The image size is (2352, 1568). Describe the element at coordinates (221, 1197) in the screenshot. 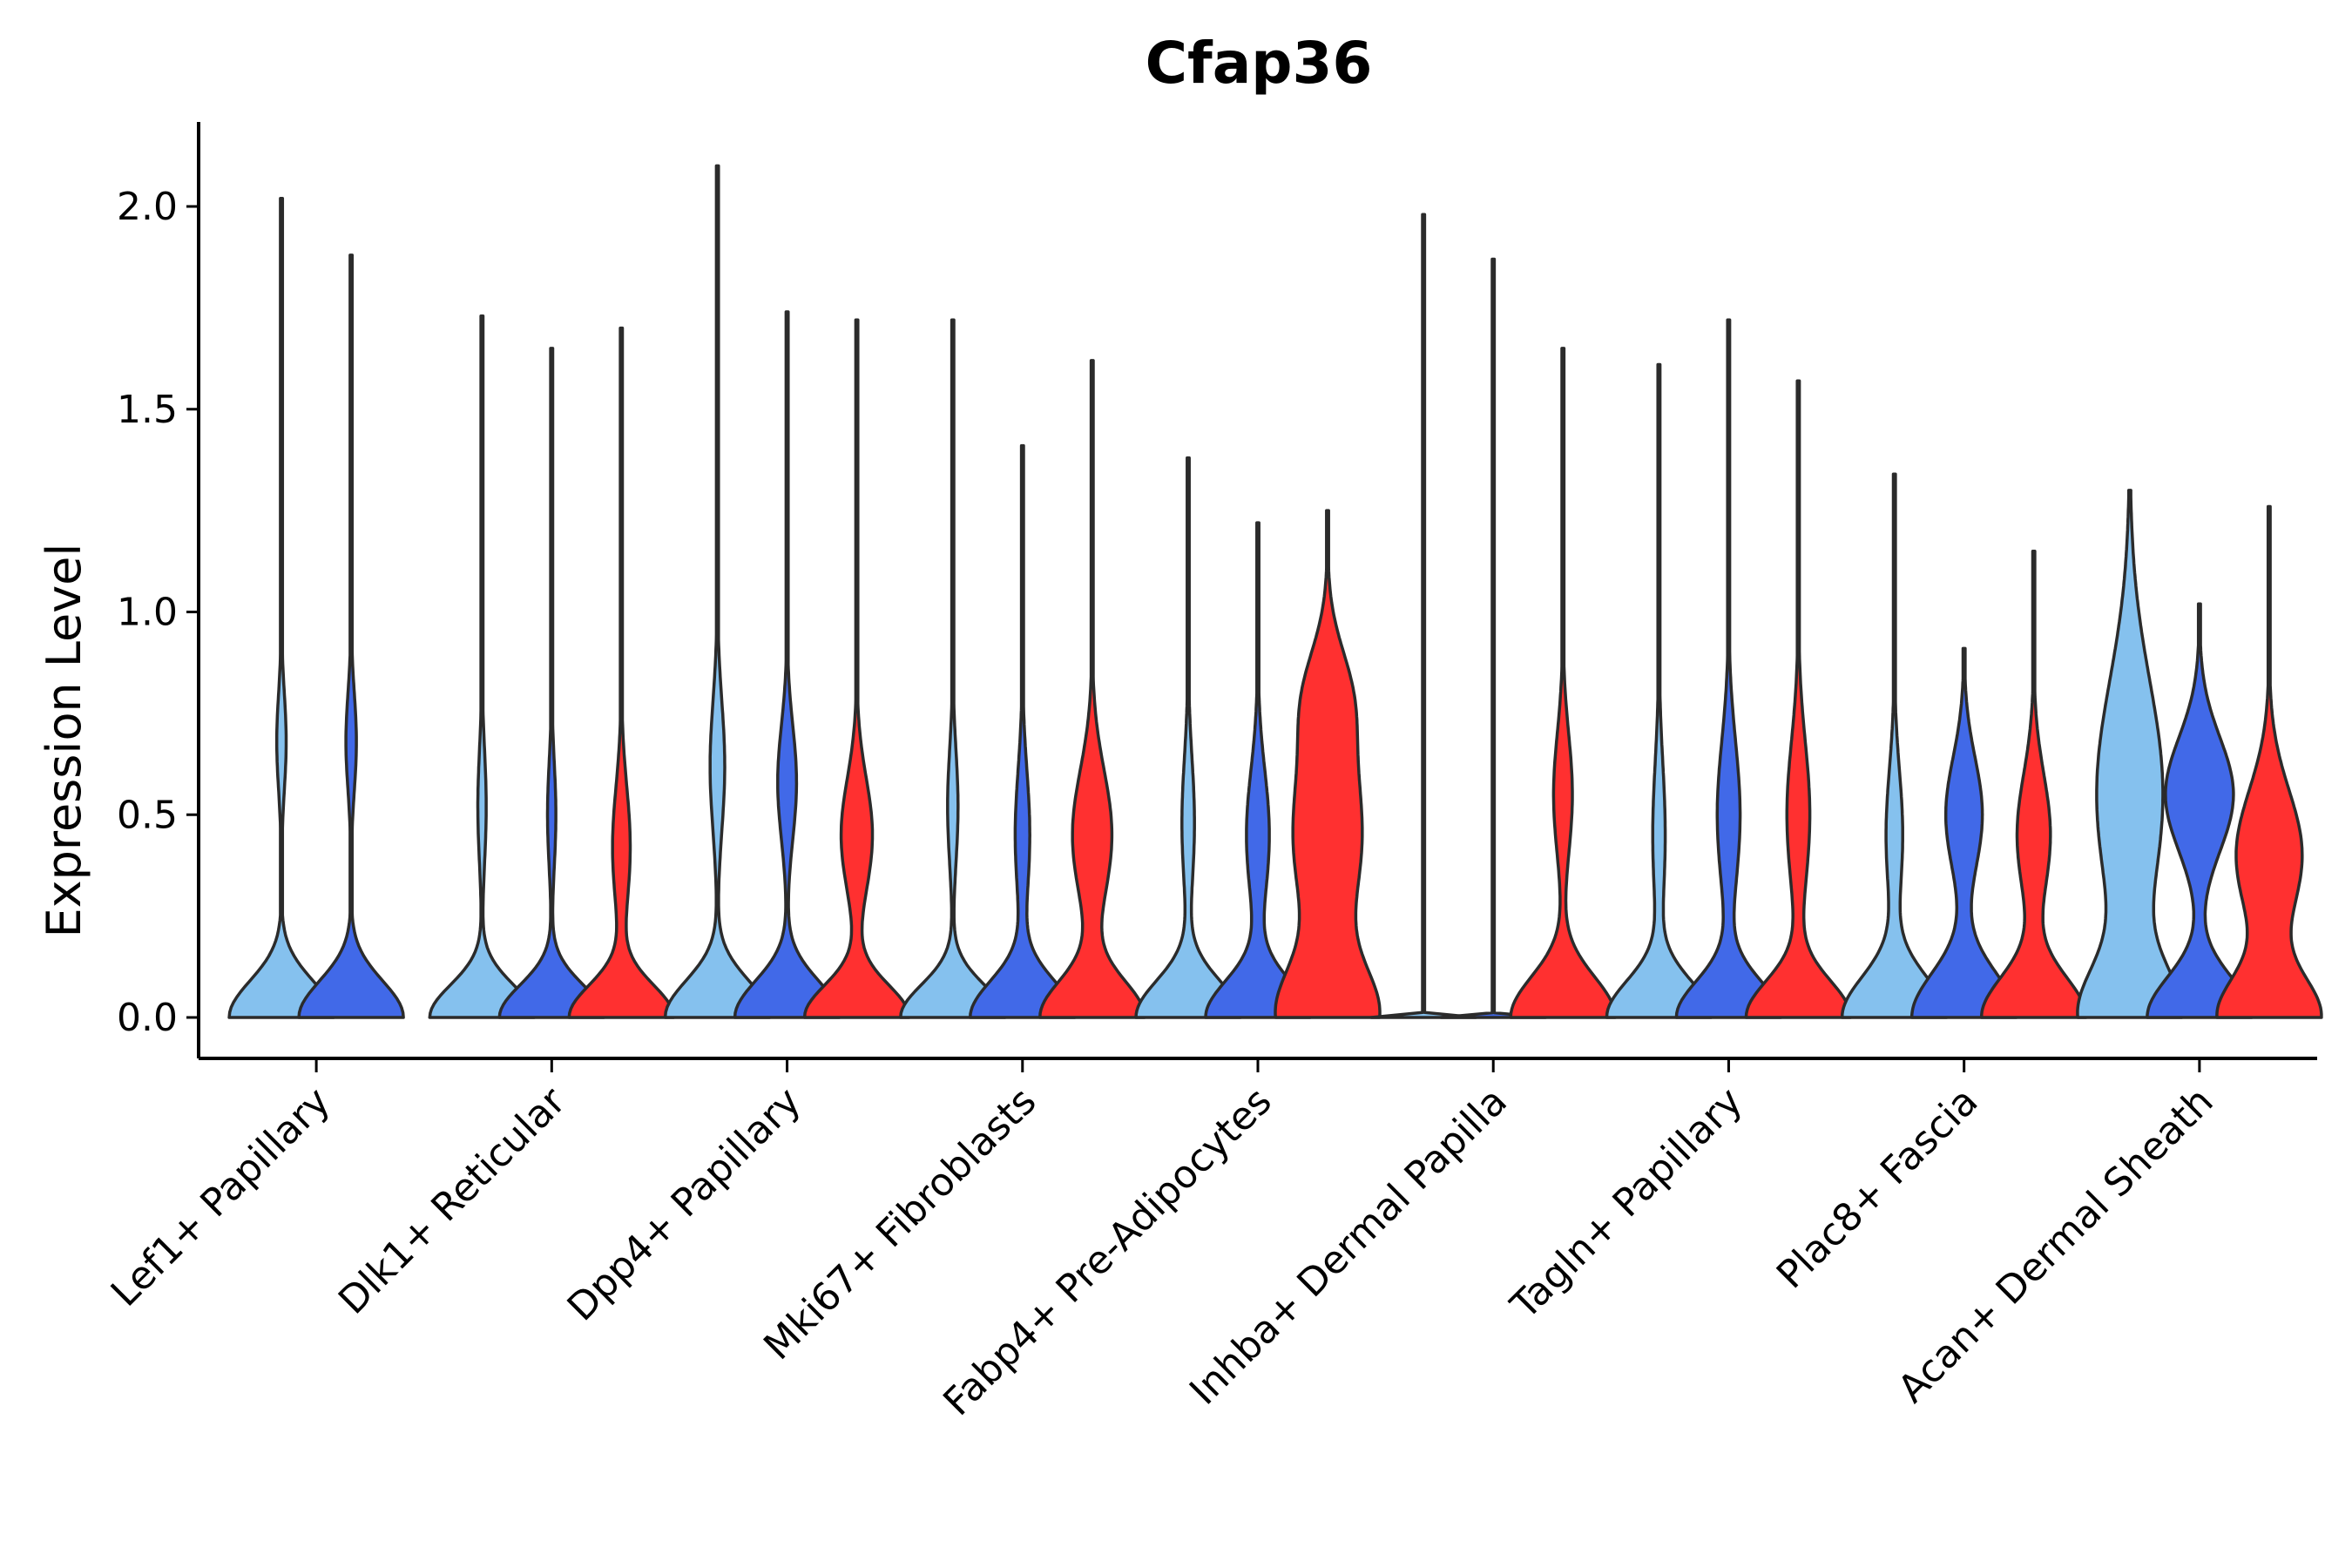

I see `x-tick-label: Lef1+ Papillary` at that location.